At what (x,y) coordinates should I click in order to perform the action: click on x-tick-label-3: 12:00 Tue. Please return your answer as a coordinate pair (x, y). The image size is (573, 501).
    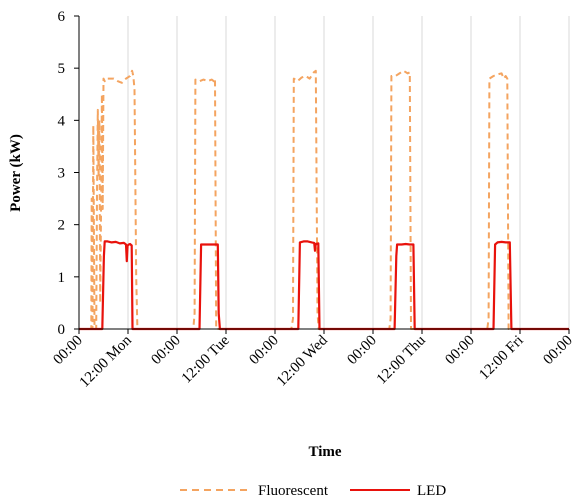
    Looking at the image, I should click on (206, 359).